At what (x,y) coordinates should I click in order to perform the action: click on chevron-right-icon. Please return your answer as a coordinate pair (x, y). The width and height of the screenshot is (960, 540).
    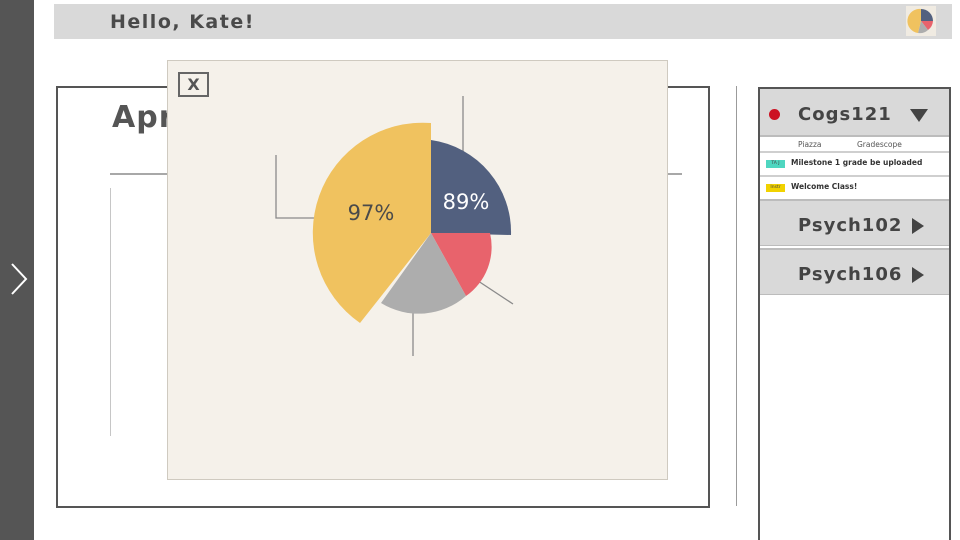
    Looking at the image, I should click on (19, 279).